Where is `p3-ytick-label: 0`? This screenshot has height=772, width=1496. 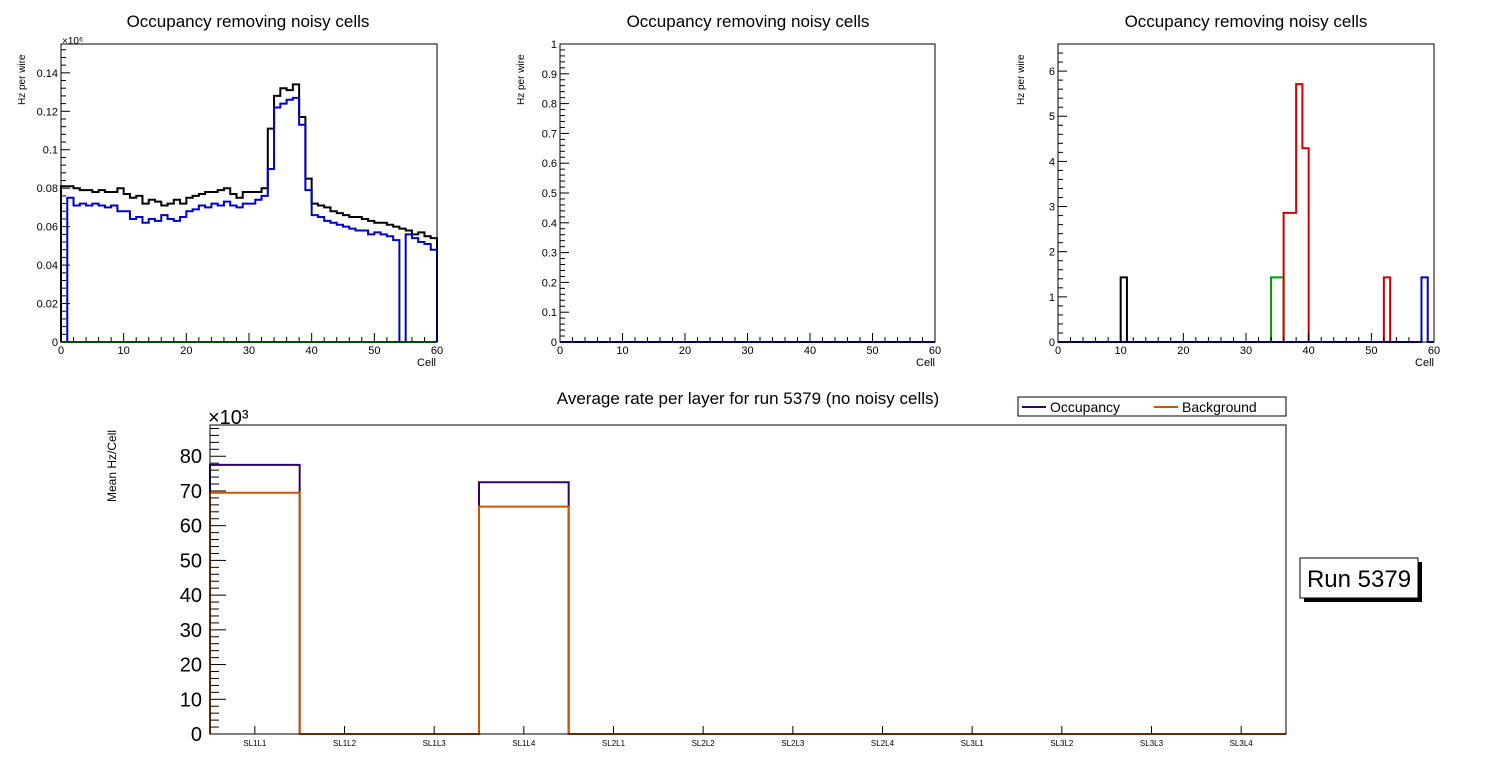
p3-ytick-label: 0 is located at coordinates (1052, 343).